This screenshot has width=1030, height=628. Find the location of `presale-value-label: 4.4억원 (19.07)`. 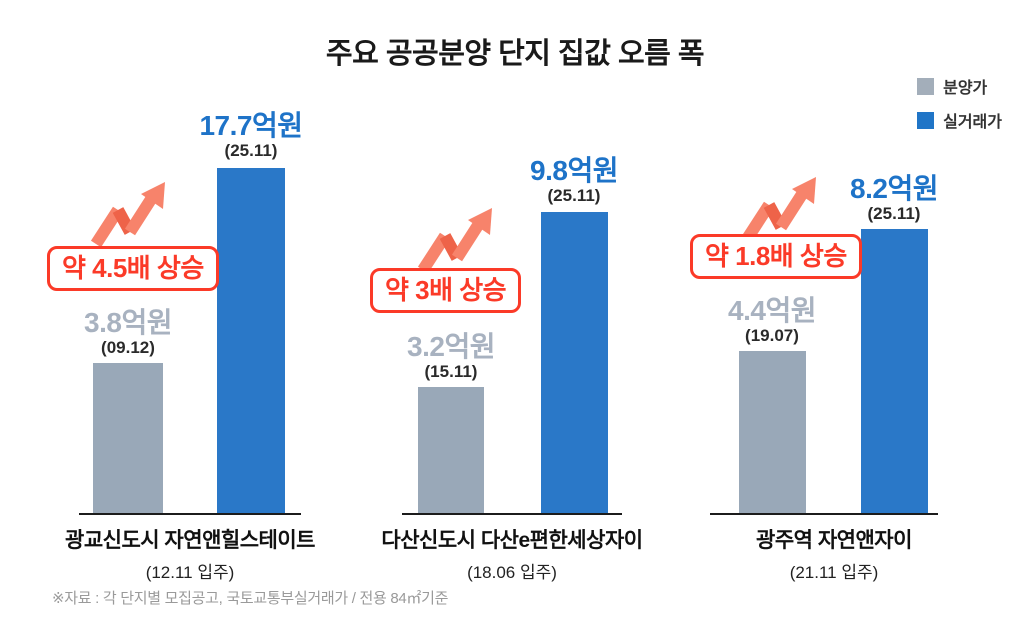

presale-value-label: 4.4억원 (19.07) is located at coordinates (772, 320).